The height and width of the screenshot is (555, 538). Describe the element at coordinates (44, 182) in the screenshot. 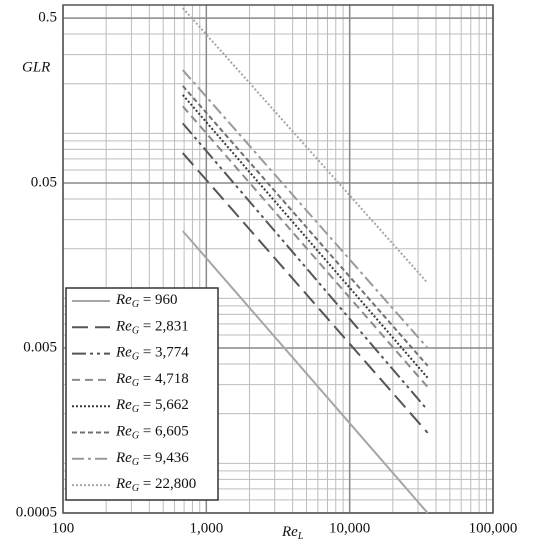

I see `y-tick-label: 0.05` at that location.